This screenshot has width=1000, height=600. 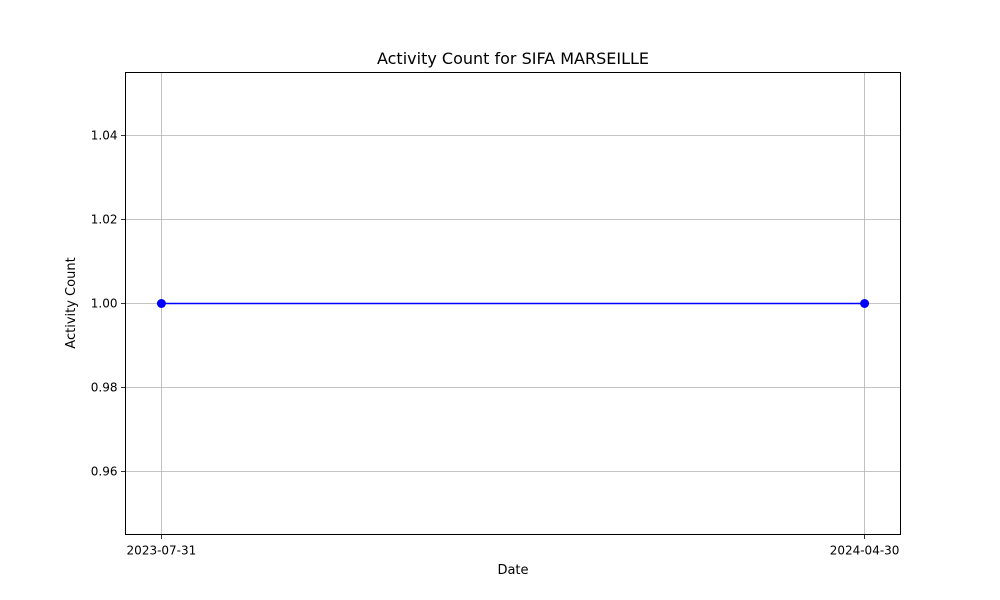 I want to click on x-tick-label: 2024-04-30, so click(x=865, y=551).